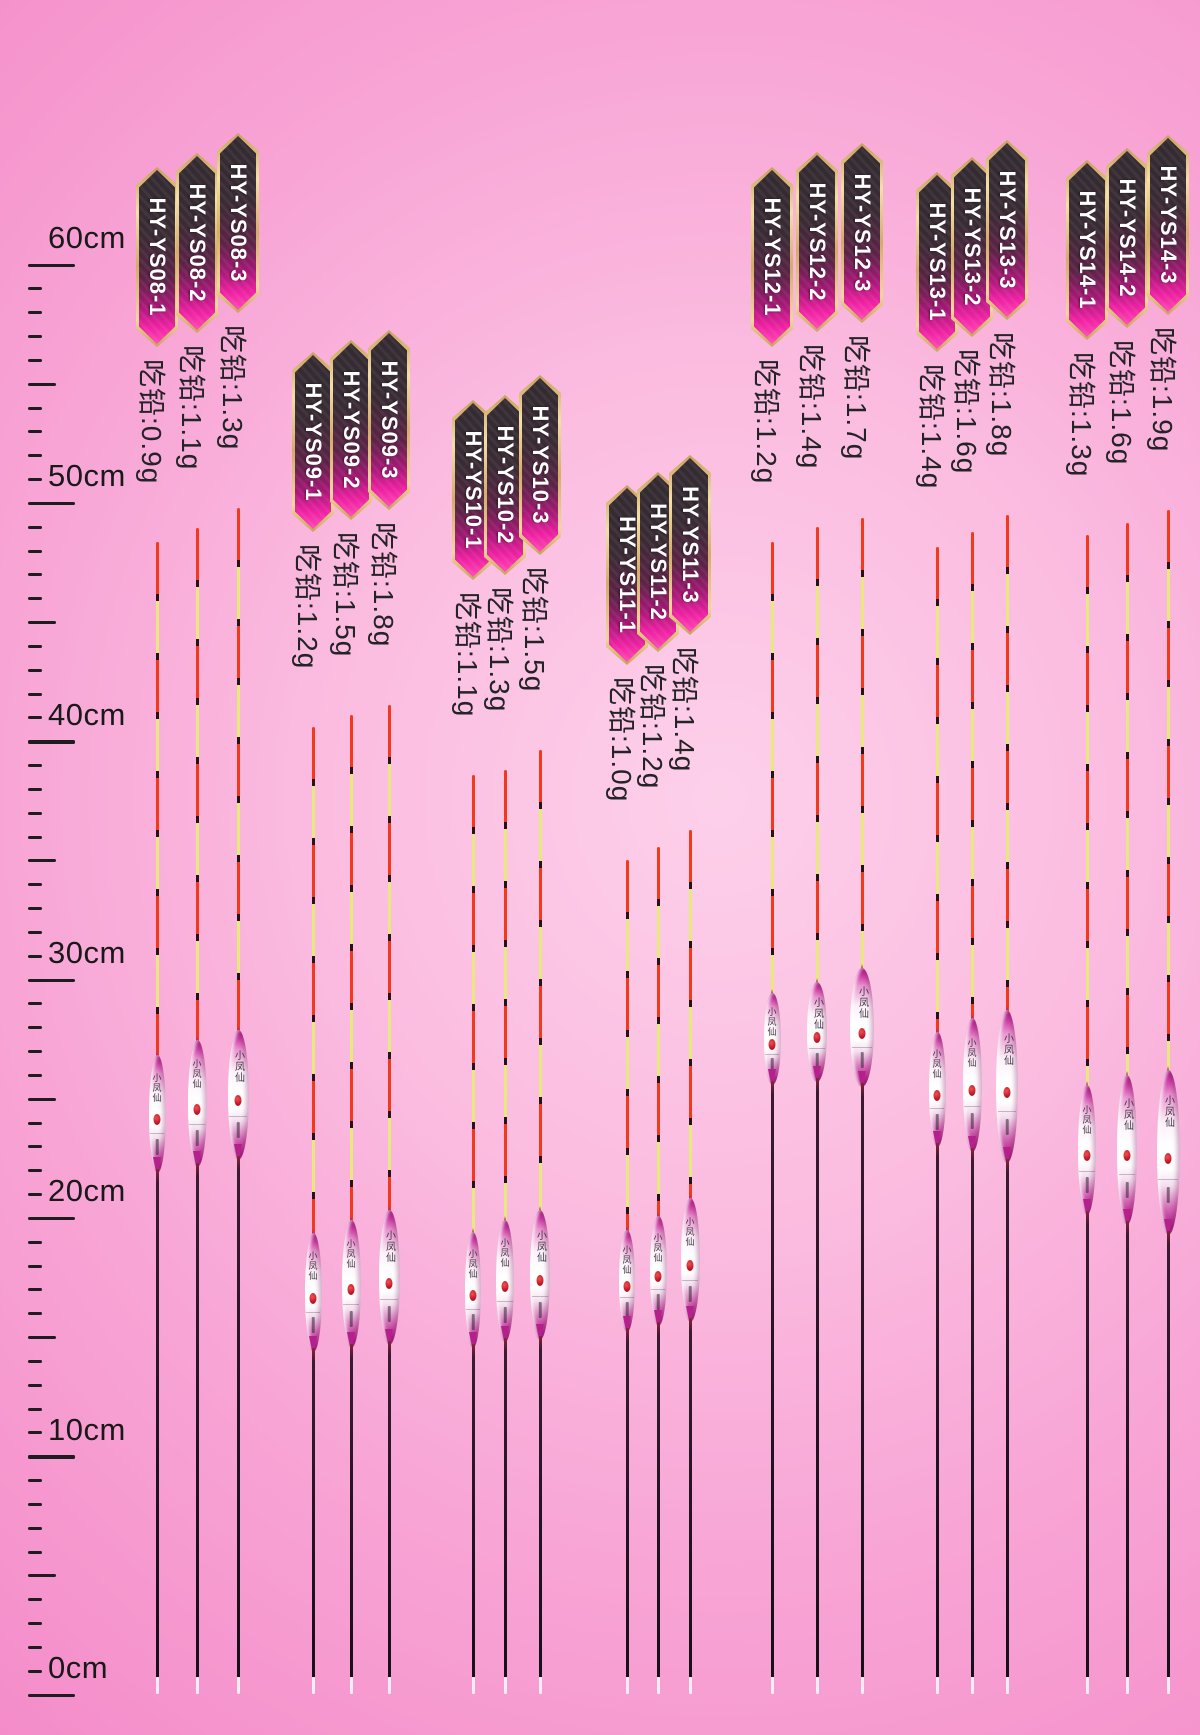  I want to click on model-name-label: HY-YS11-3, so click(690, 545).